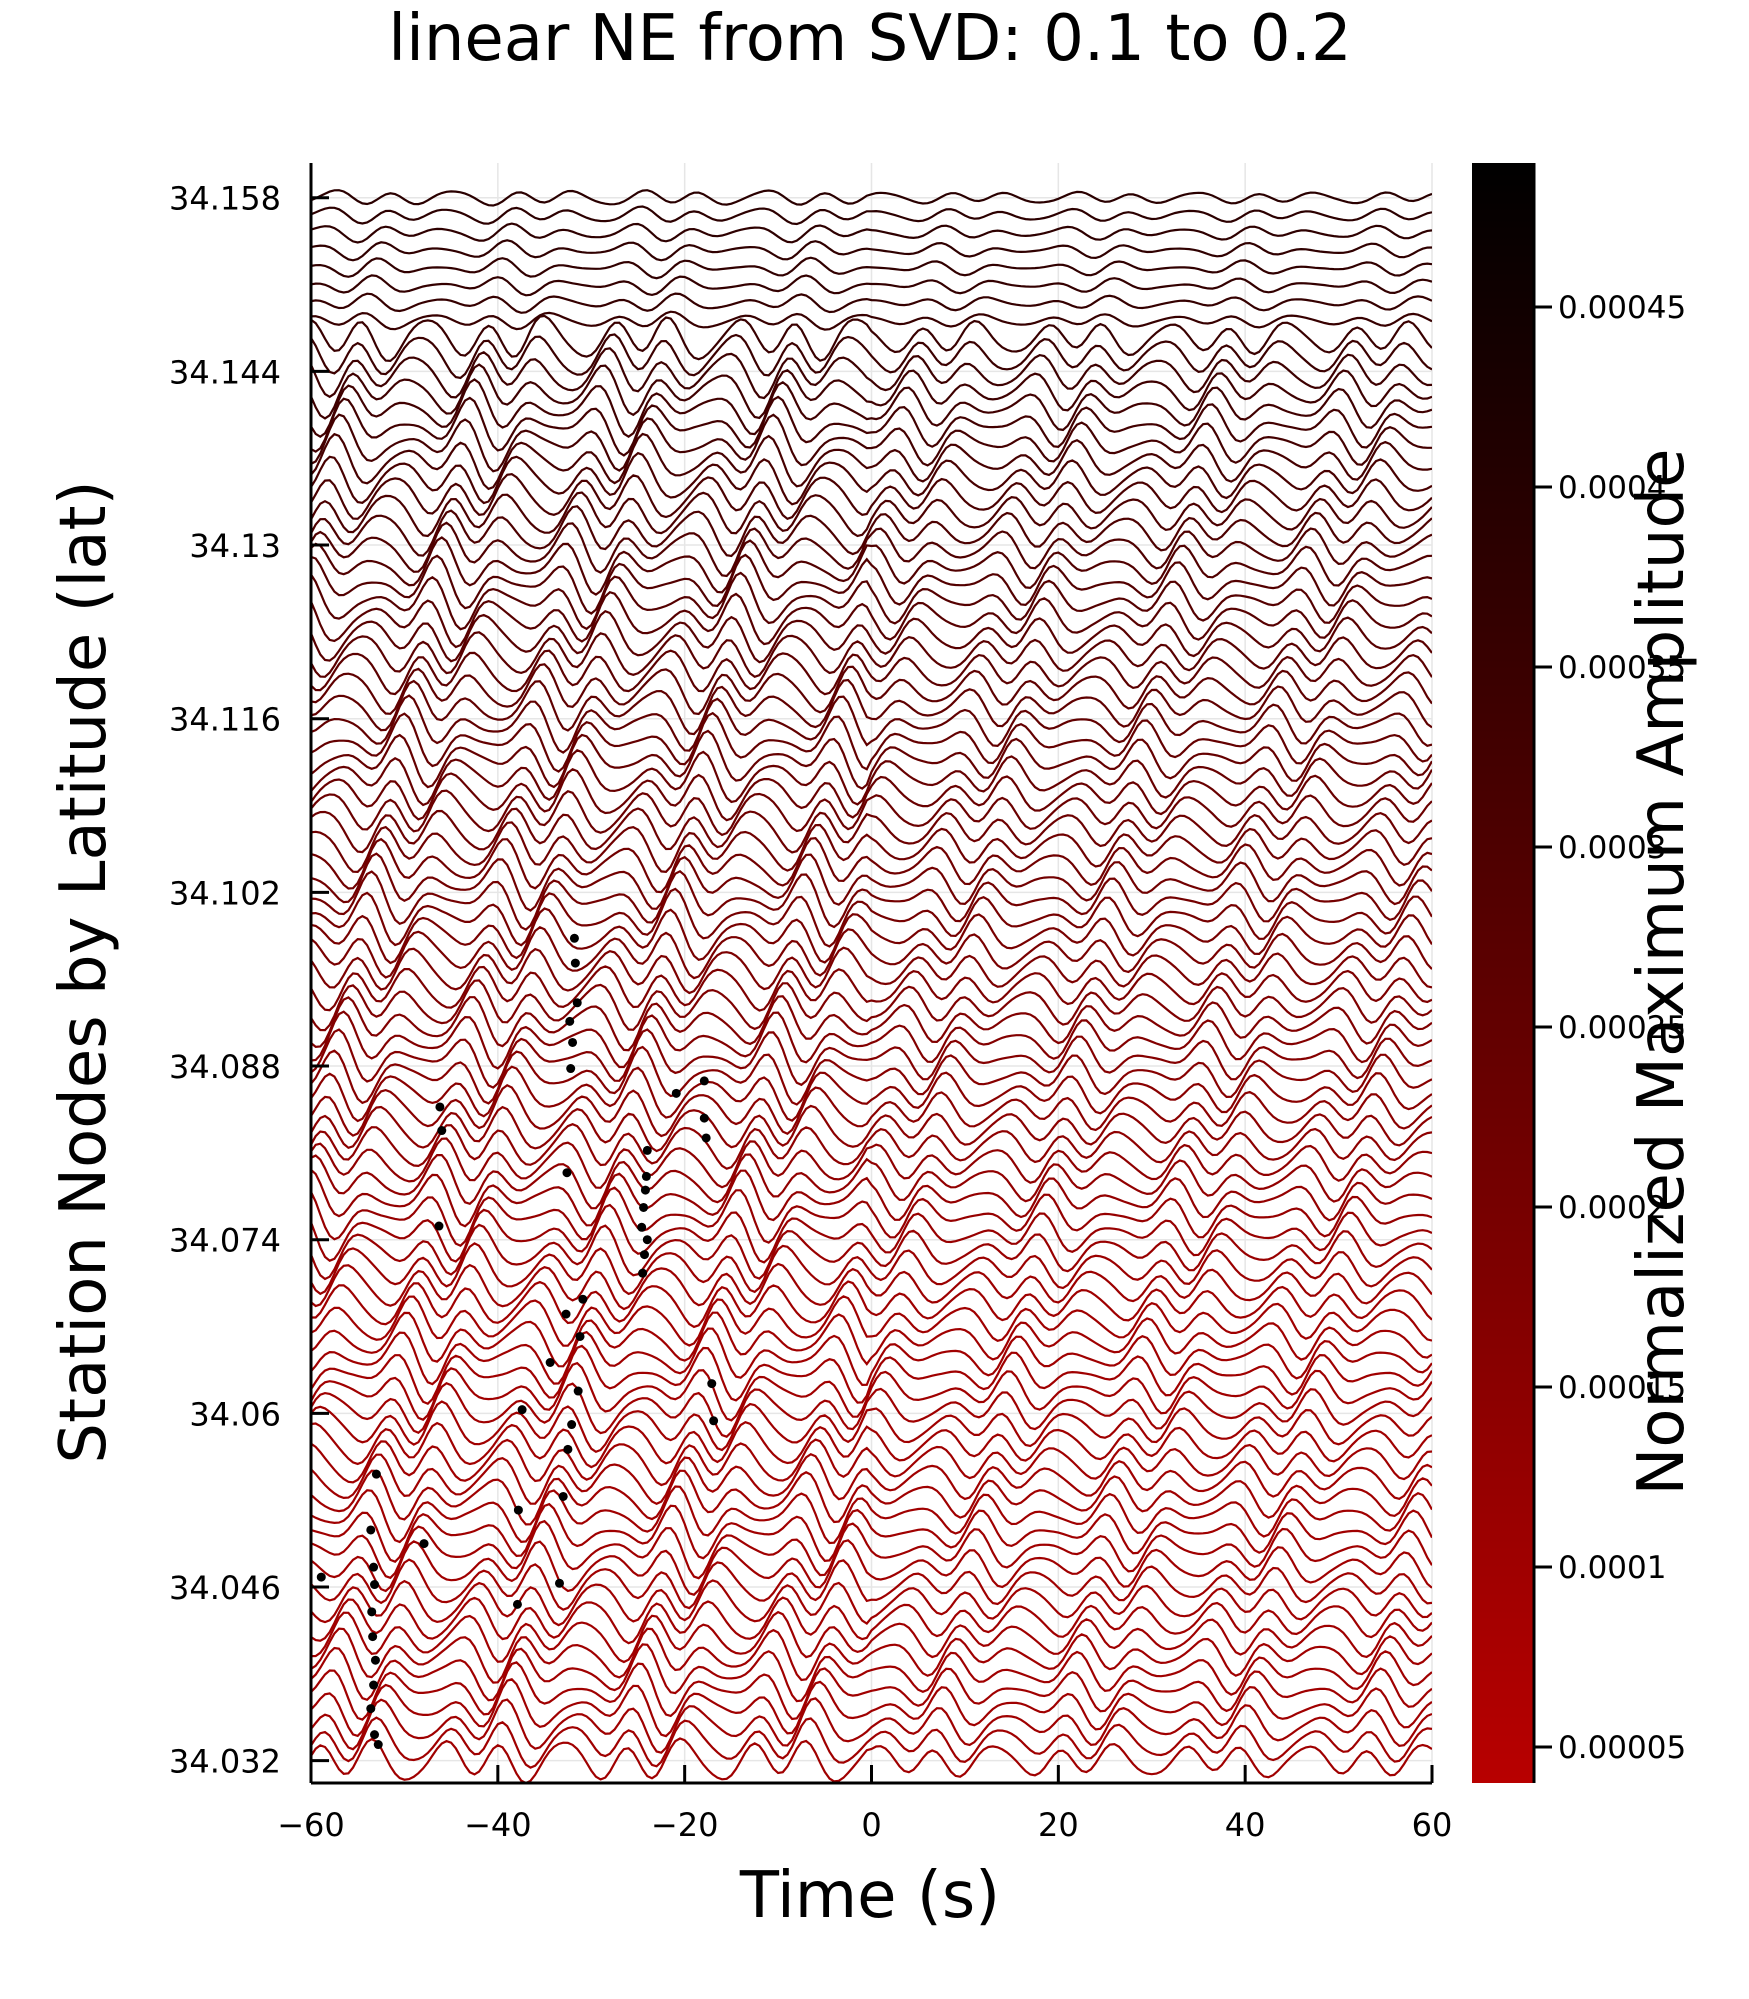 The width and height of the screenshot is (1749, 1999). Describe the element at coordinates (225, 720) in the screenshot. I see `y-tick-label: 34.116` at that location.